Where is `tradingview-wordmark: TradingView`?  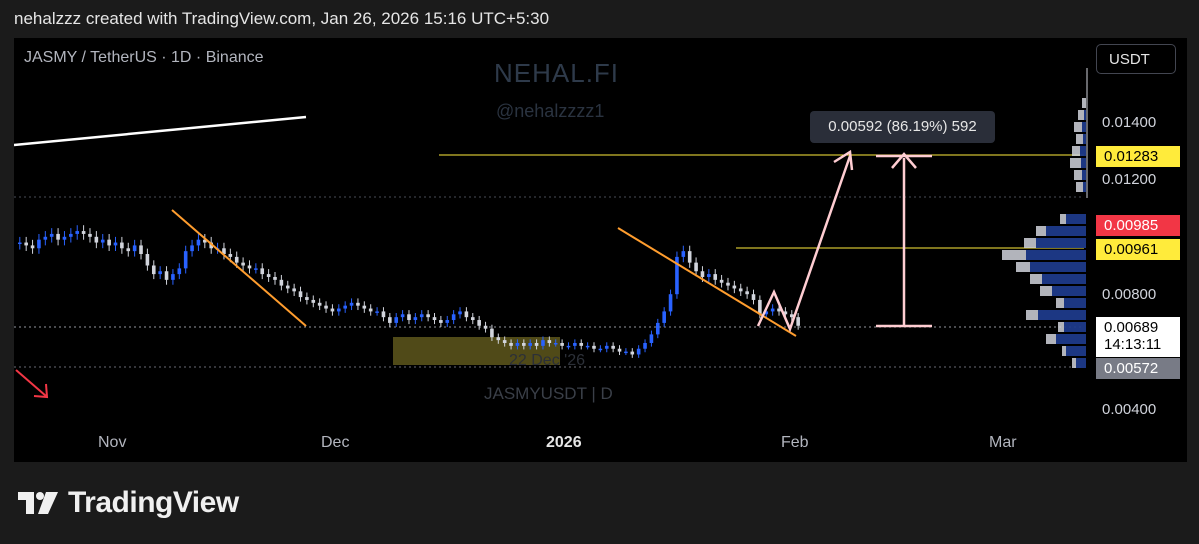
tradingview-wordmark: TradingView is located at coordinates (153, 502).